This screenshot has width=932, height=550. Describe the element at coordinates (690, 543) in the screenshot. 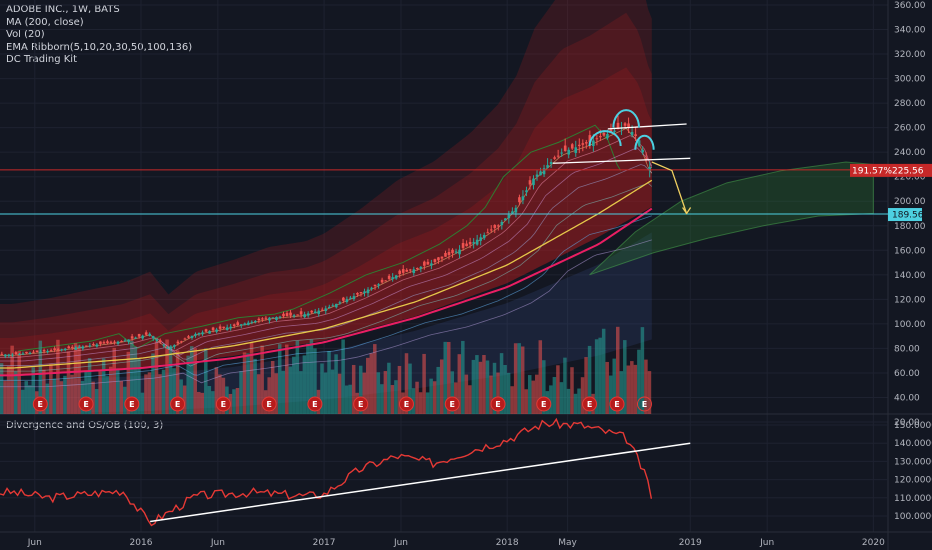

I see `time-tick-label: 2019` at that location.